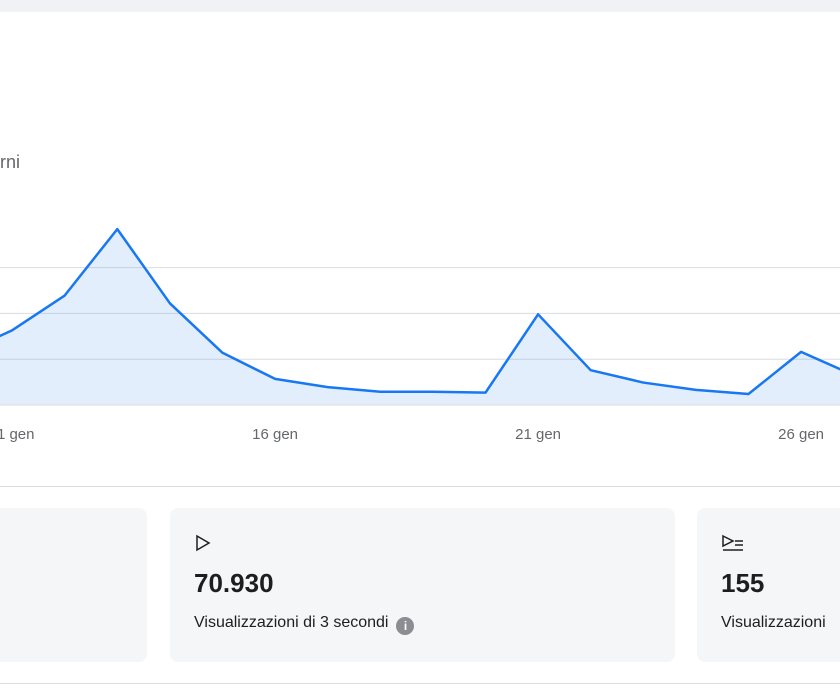 Image resolution: width=840 pixels, height=690 pixels. I want to click on metric-value: 70.930, so click(234, 583).